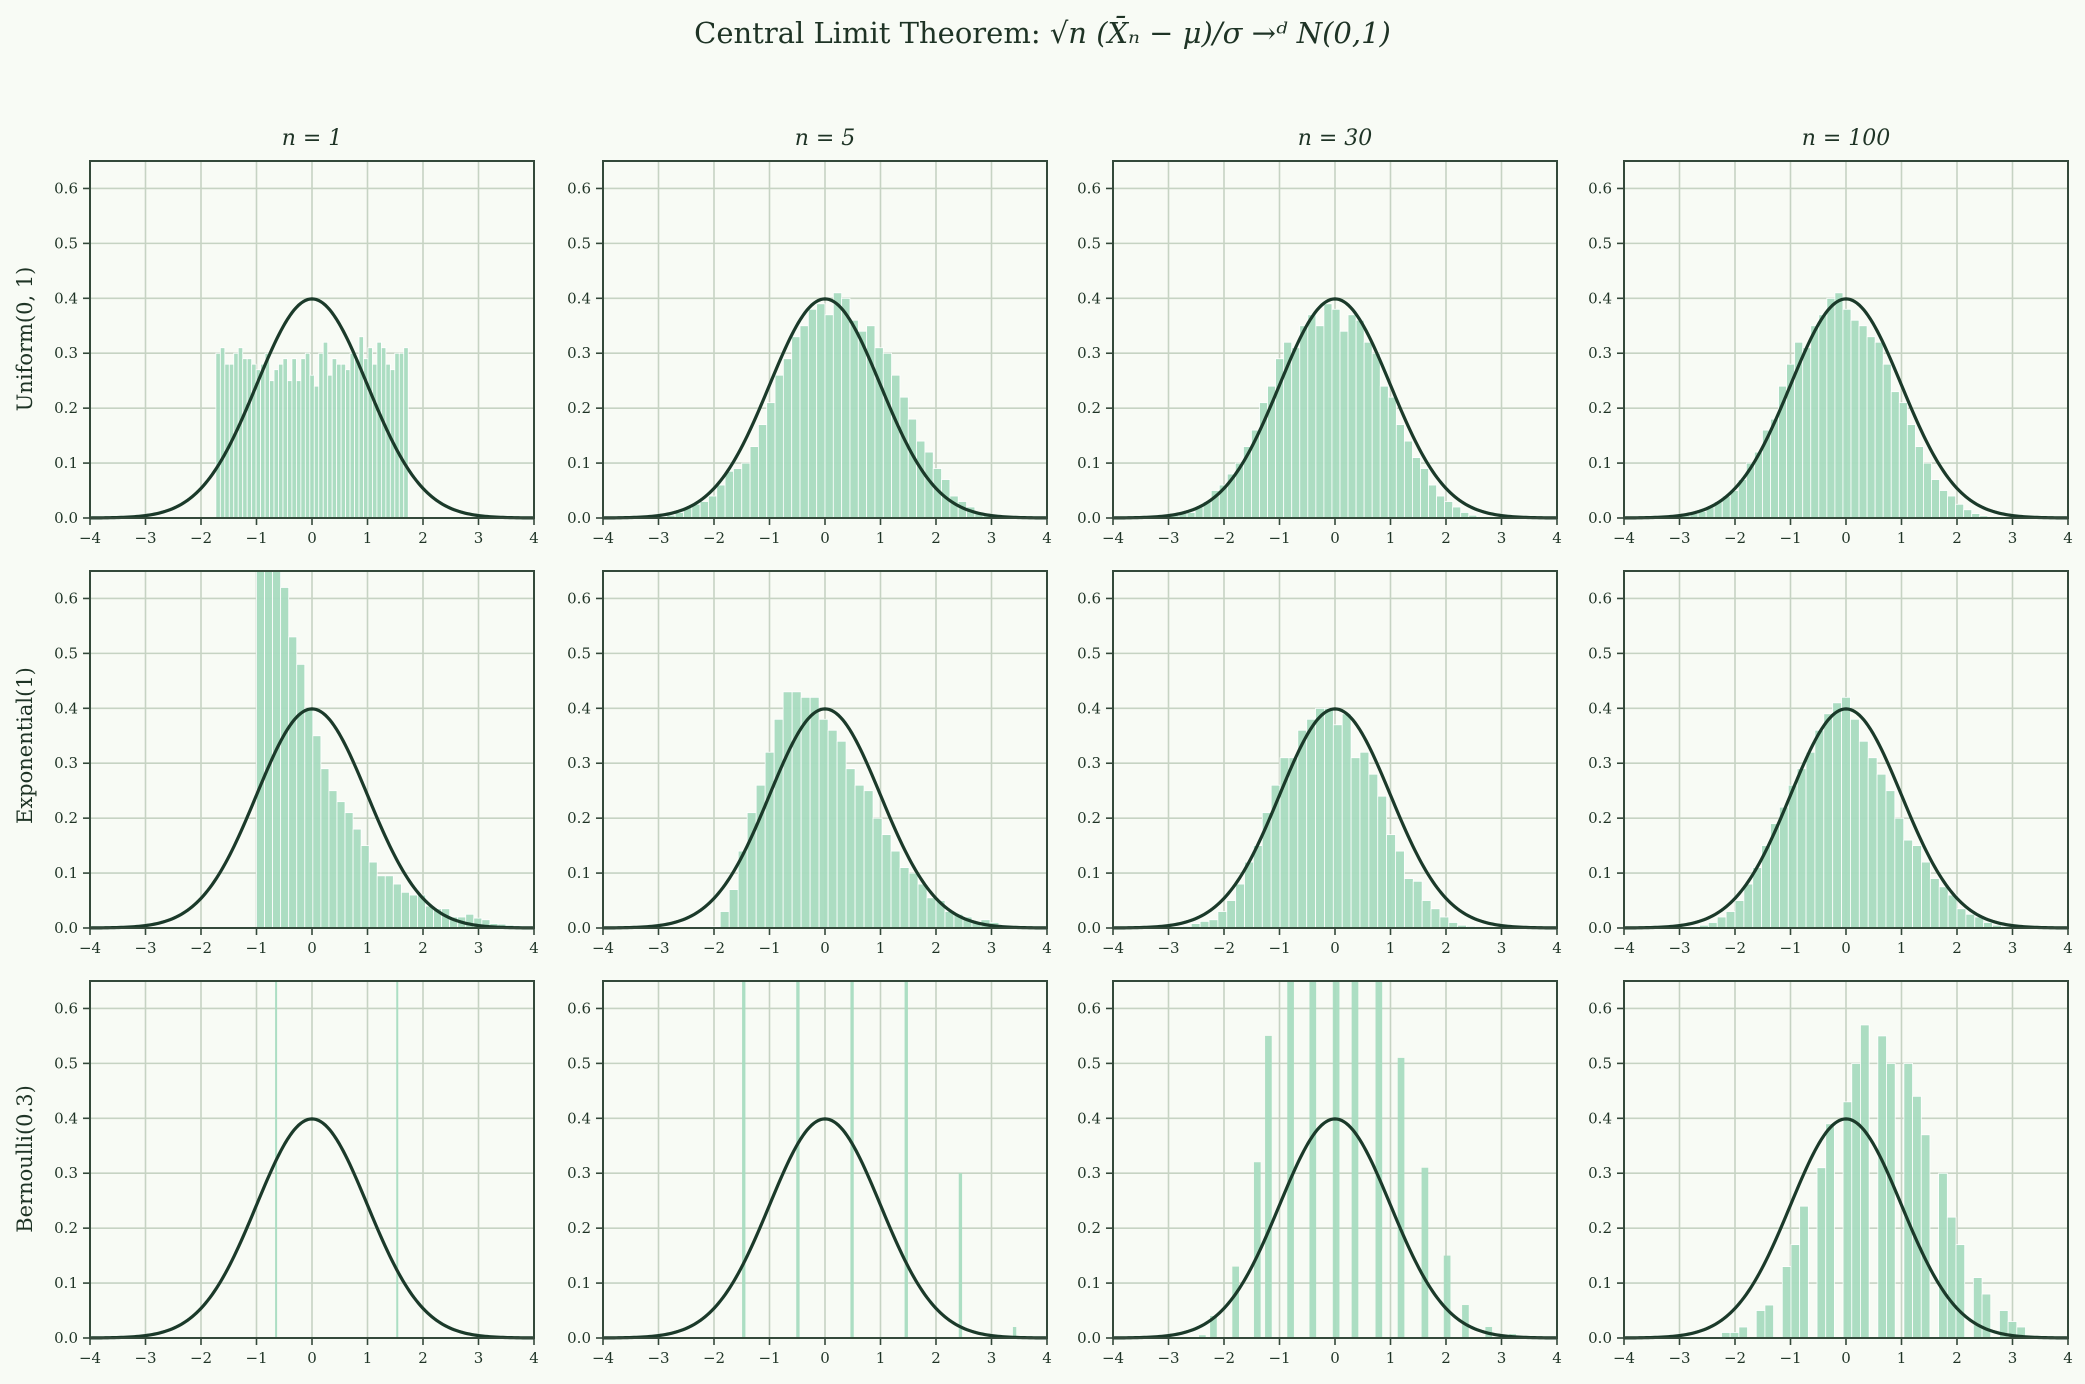 The image size is (2085, 1384). I want to click on panel-uniform-n30: −4 −3 −2 −1 0 1 2 3 4 0.0 0.1 0.2 0.3 0.4 0.5 0.6, so click(1319, 353).